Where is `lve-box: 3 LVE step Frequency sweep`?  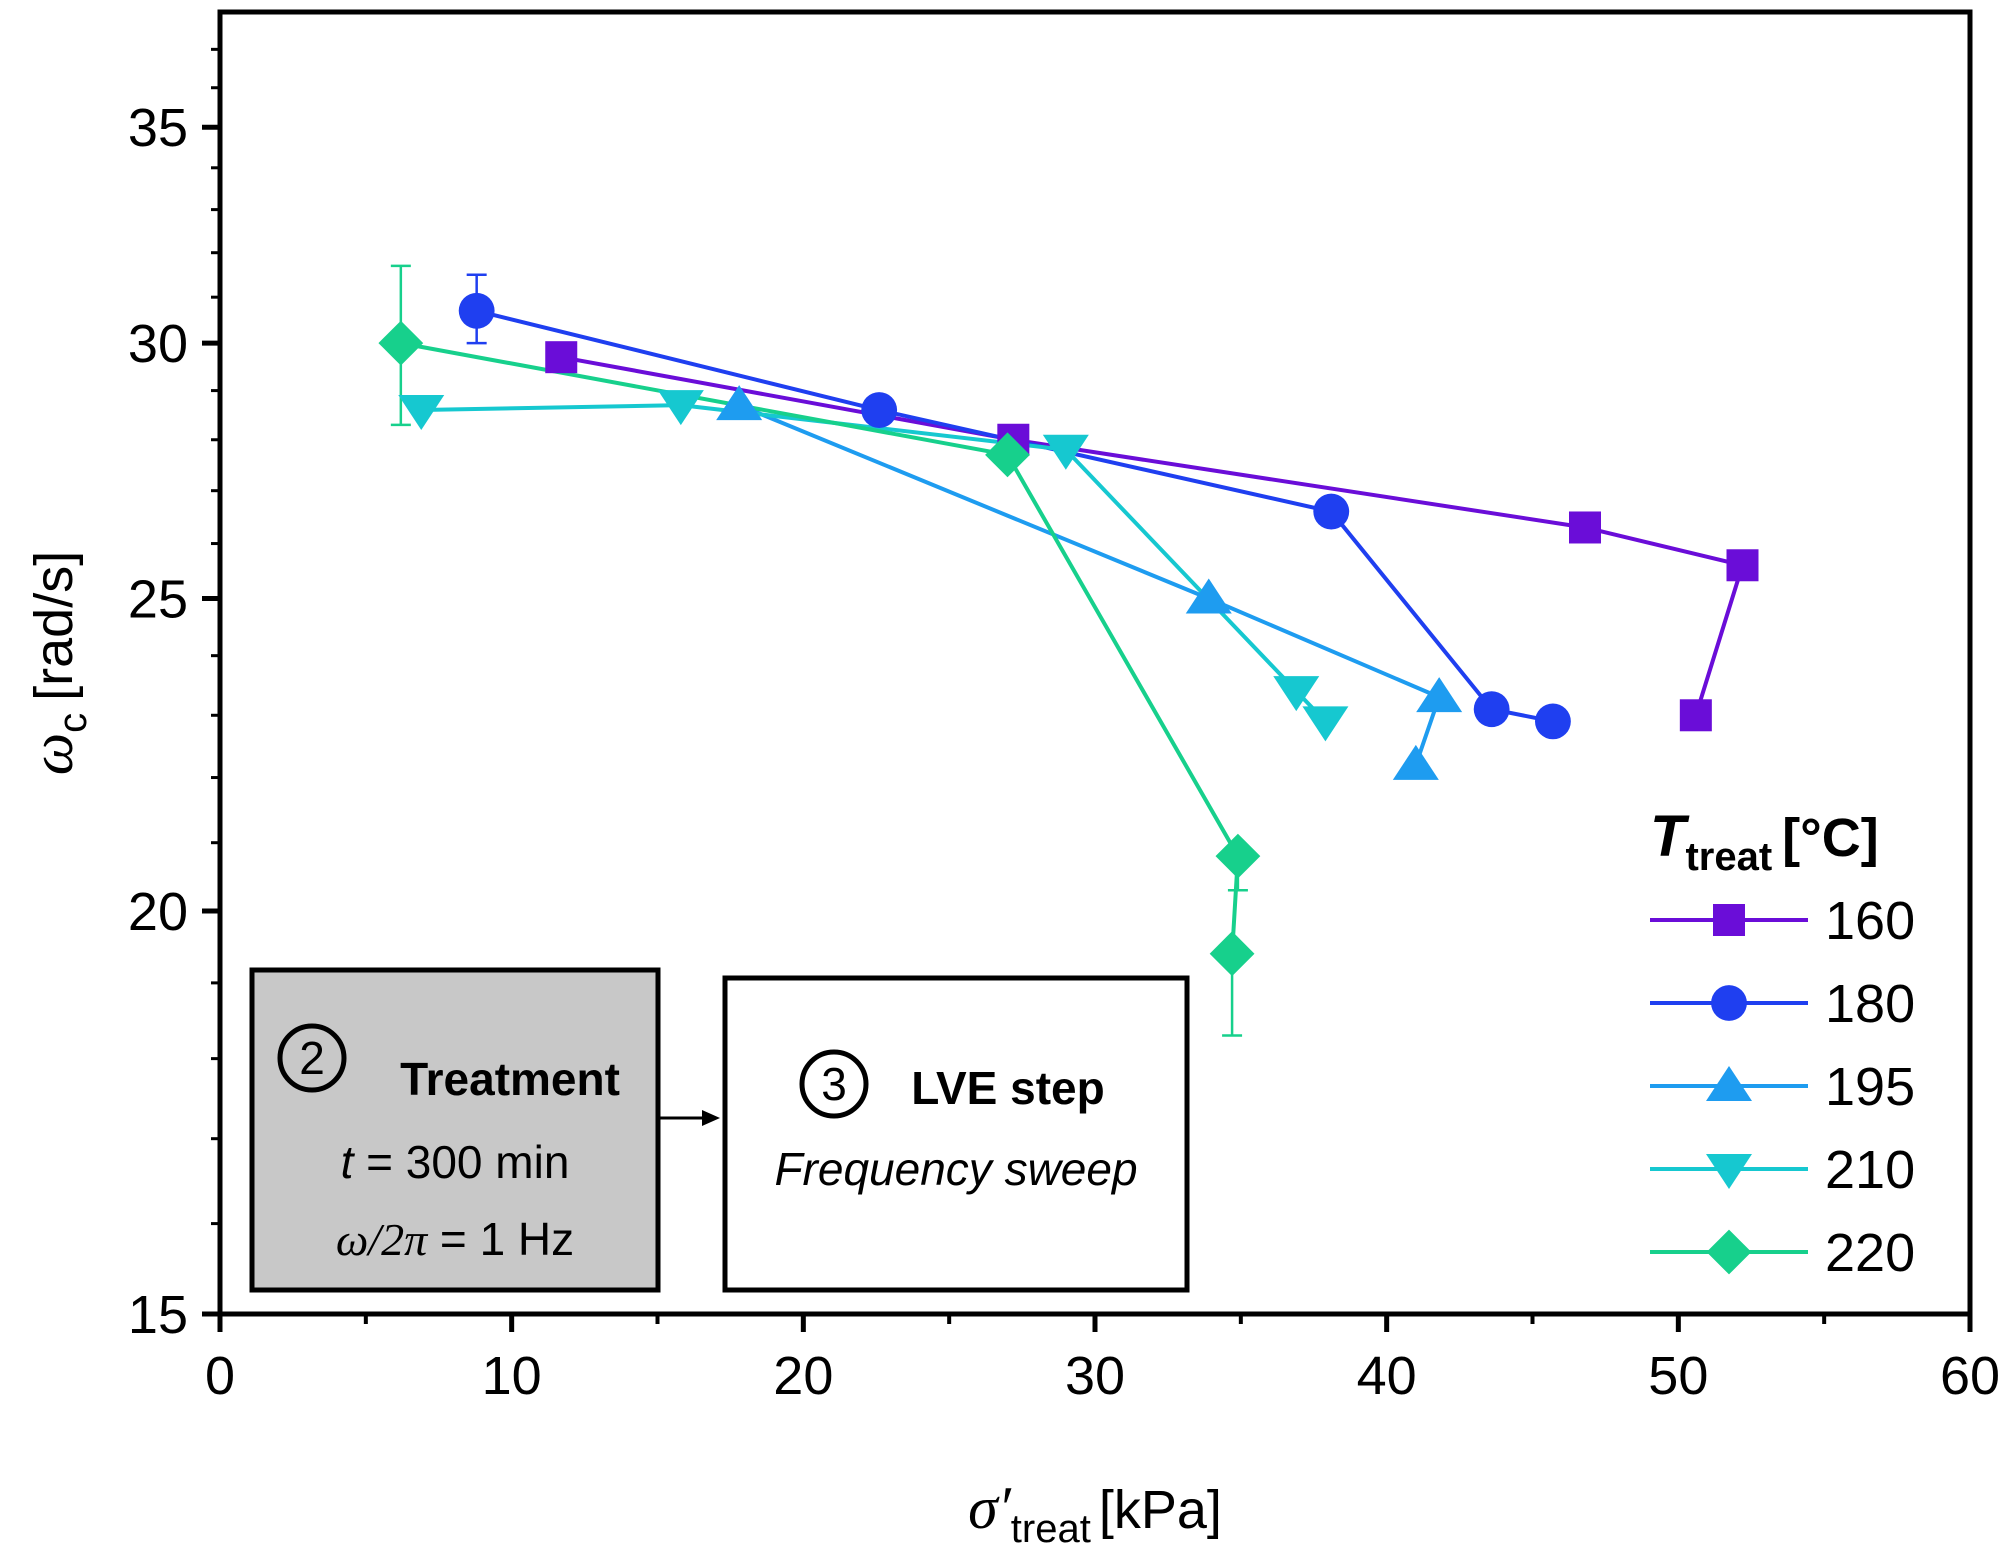 lve-box: 3 LVE step Frequency sweep is located at coordinates (956, 1134).